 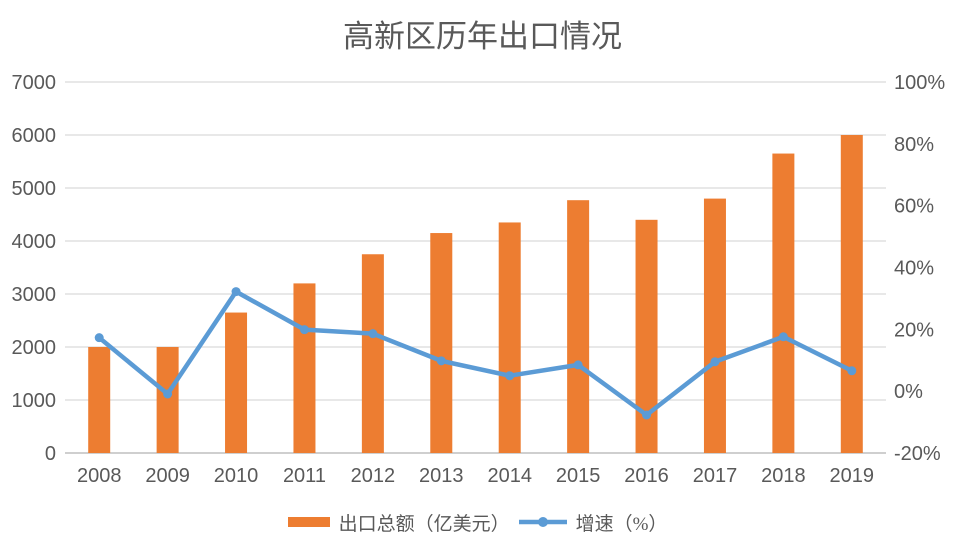 What do you see at coordinates (373, 476) in the screenshot?
I see `x-axis-tick-label: 2012` at bounding box center [373, 476].